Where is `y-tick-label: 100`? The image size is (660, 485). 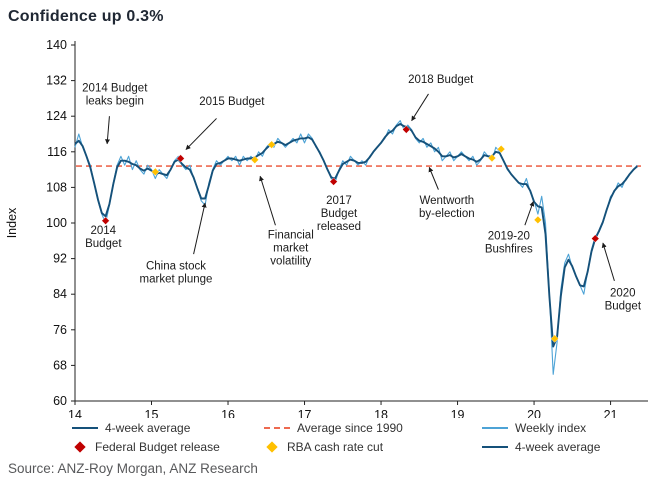 y-tick-label: 100 is located at coordinates (56, 223).